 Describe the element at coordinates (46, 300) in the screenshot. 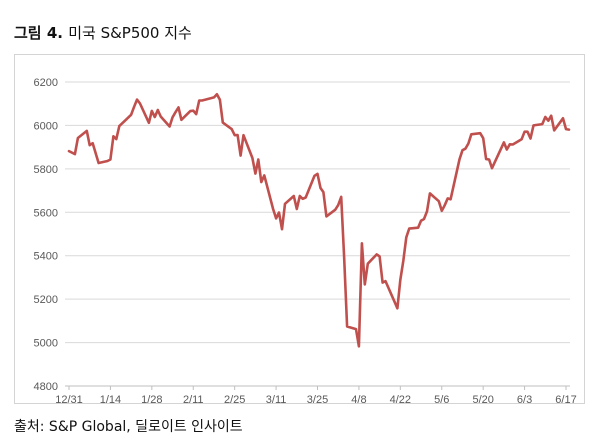

I see `y-tick-label: 5200` at that location.